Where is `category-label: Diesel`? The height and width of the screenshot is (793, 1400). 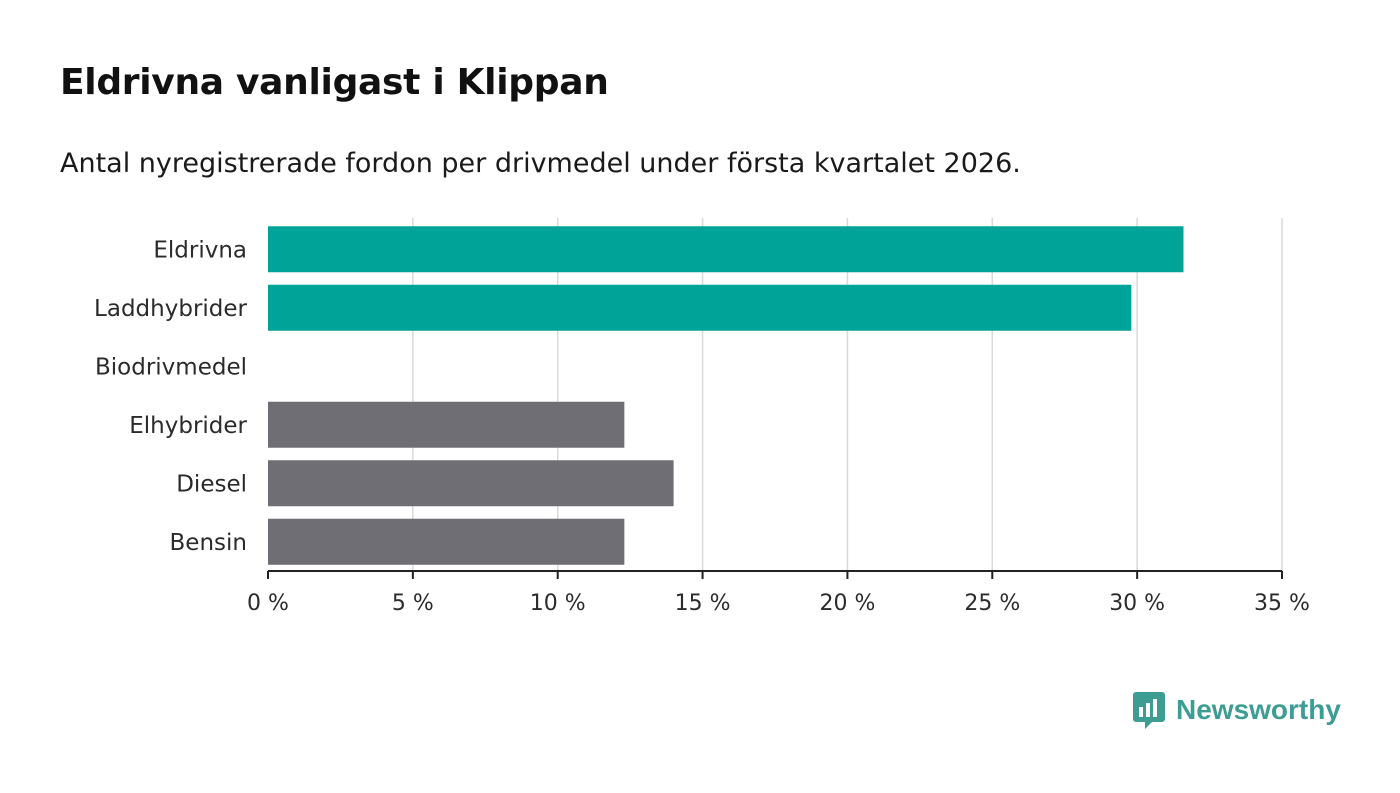
category-label: Diesel is located at coordinates (211, 484).